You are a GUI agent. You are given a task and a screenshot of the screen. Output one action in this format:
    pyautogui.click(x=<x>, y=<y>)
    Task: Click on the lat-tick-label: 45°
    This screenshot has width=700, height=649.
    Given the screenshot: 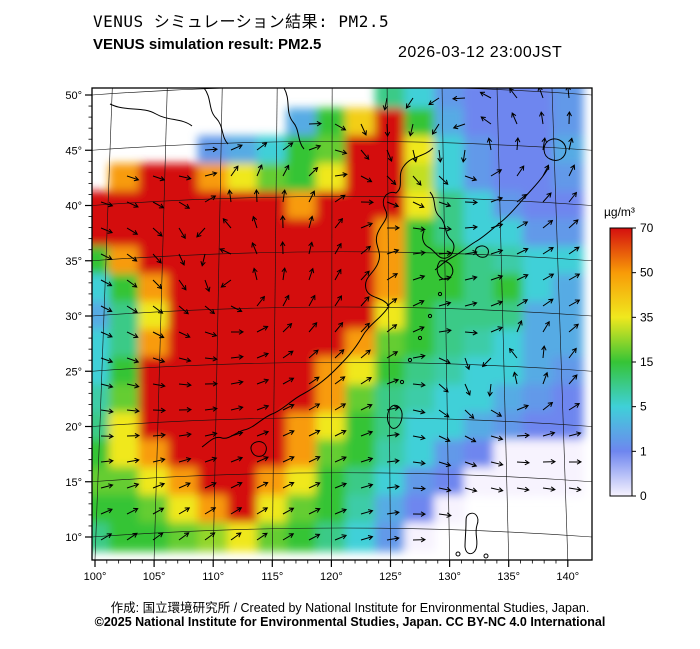 What is the action you would take?
    pyautogui.click(x=73, y=151)
    